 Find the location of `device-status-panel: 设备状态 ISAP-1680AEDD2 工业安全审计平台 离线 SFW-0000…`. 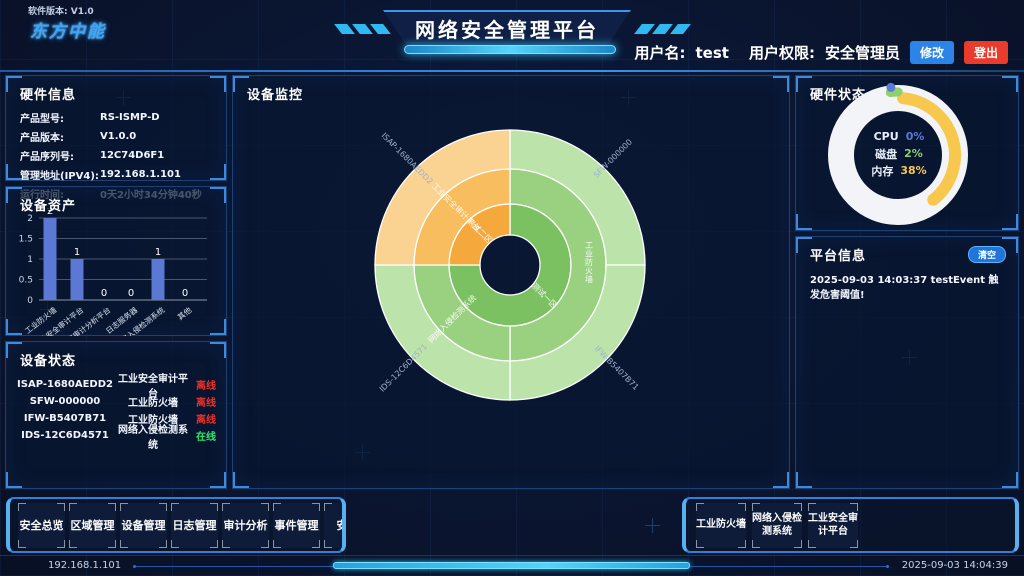

device-status-panel: 设备状态 ISAP-1680AEDD2 工业安全审计平台 离线 SFW-0000… is located at coordinates (116, 415).